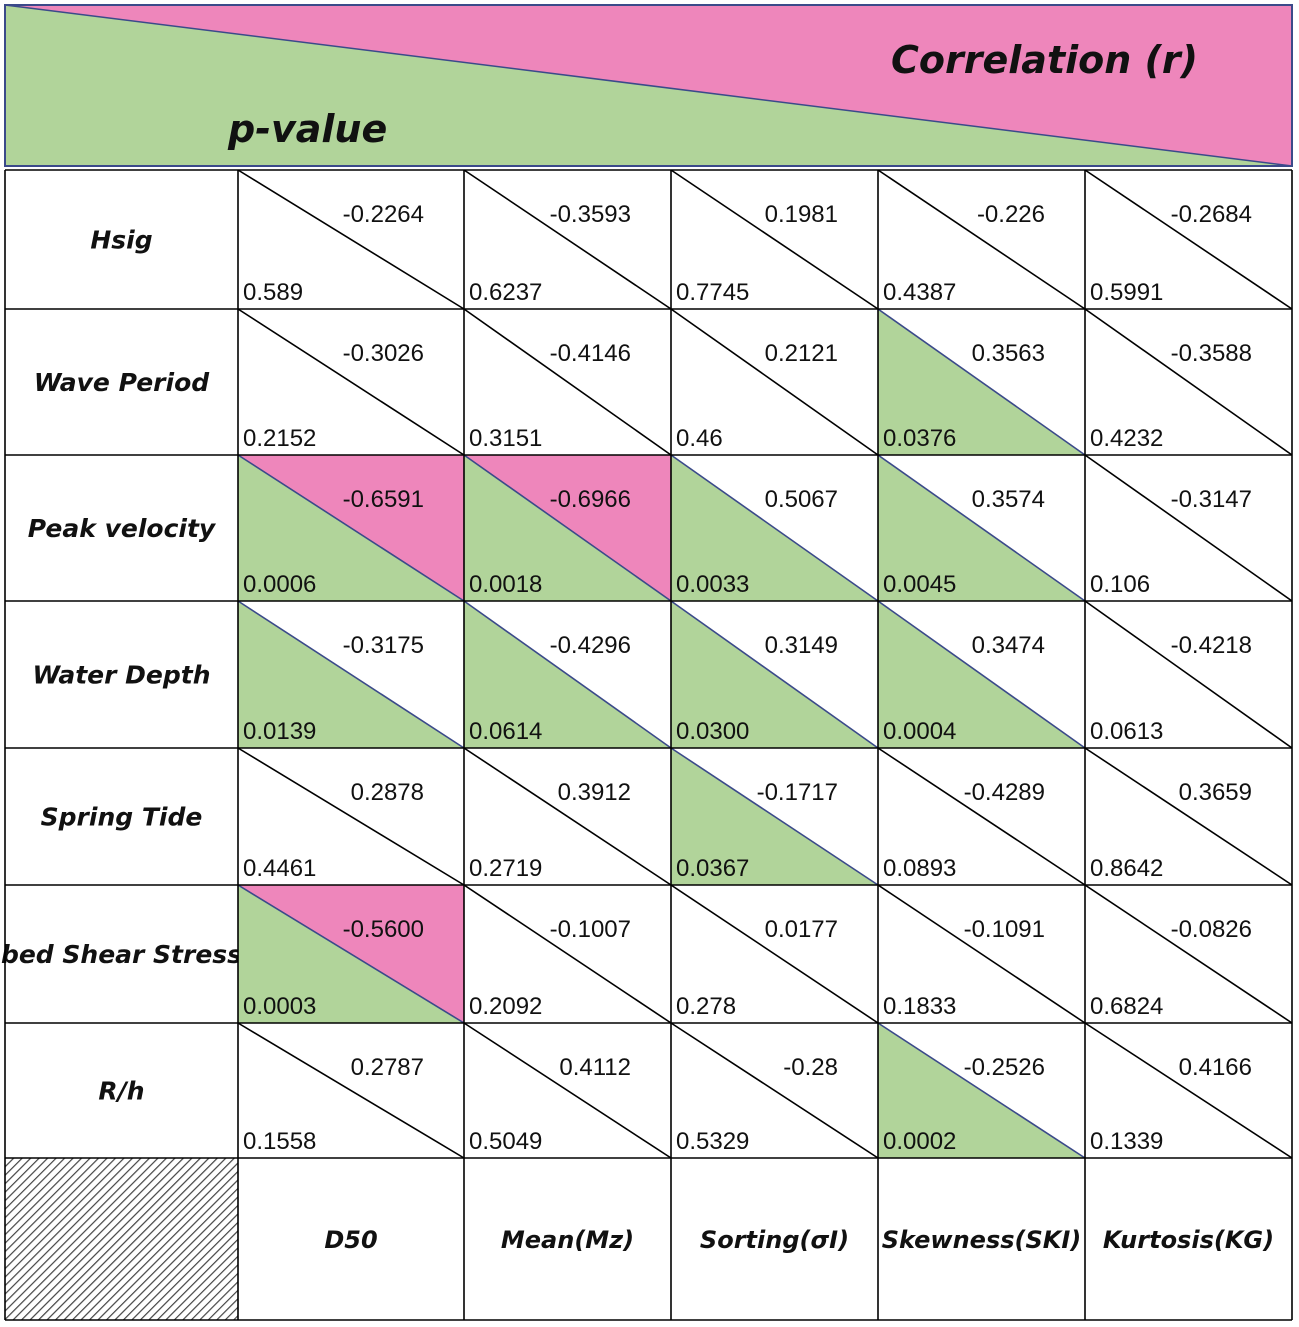  What do you see at coordinates (505, 1141) in the screenshot?
I see `pvalue-value: 0.5049` at bounding box center [505, 1141].